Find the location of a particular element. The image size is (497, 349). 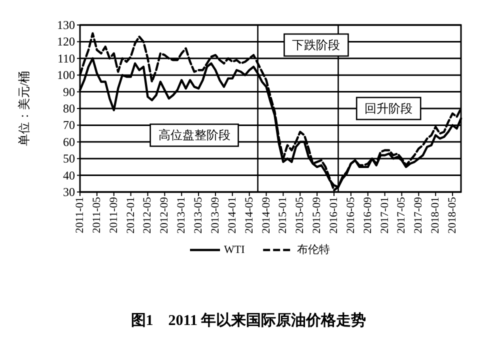

legend-label: 布伦特 is located at coordinates (313, 250).